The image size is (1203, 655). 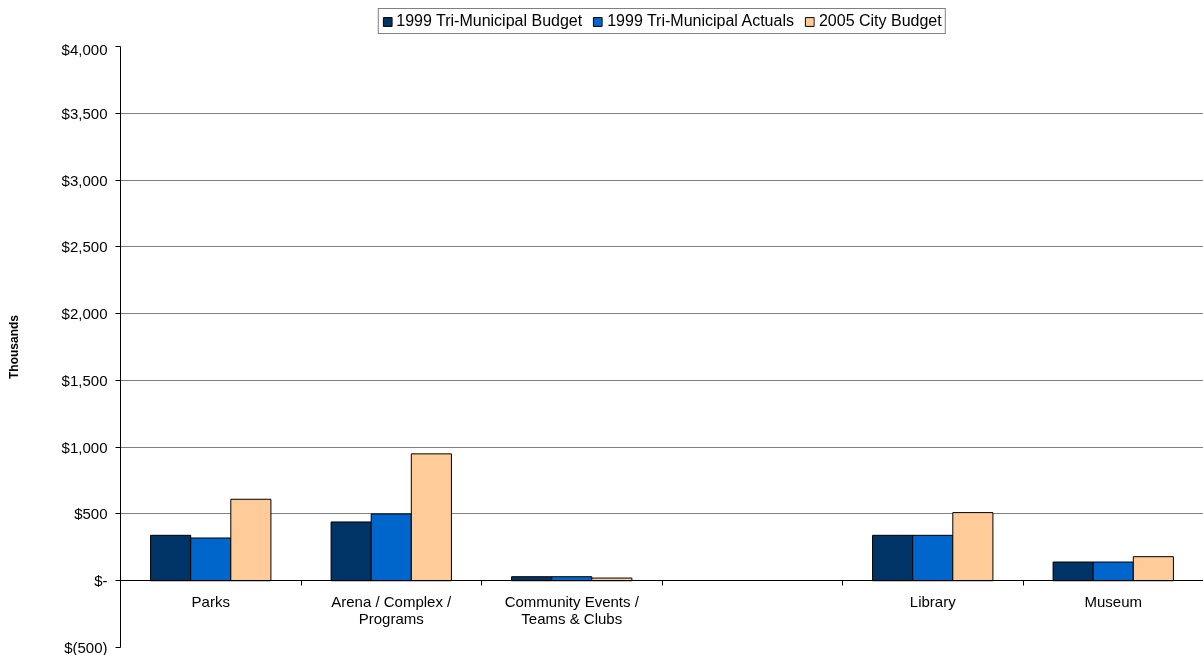 I want to click on y-tick-label: $500, so click(x=91, y=514).